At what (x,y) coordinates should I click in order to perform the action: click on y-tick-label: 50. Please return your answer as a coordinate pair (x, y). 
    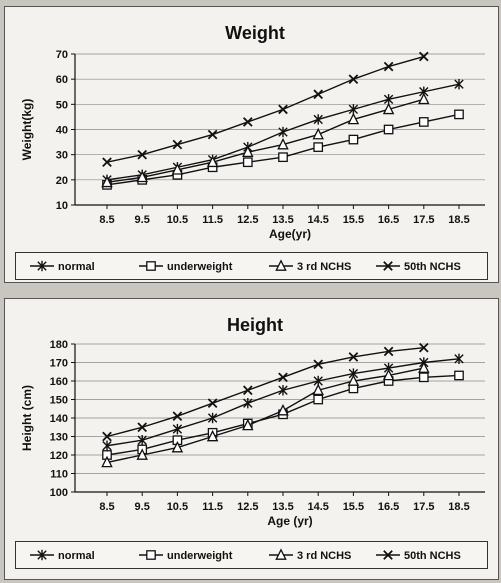
    Looking at the image, I should click on (62, 105).